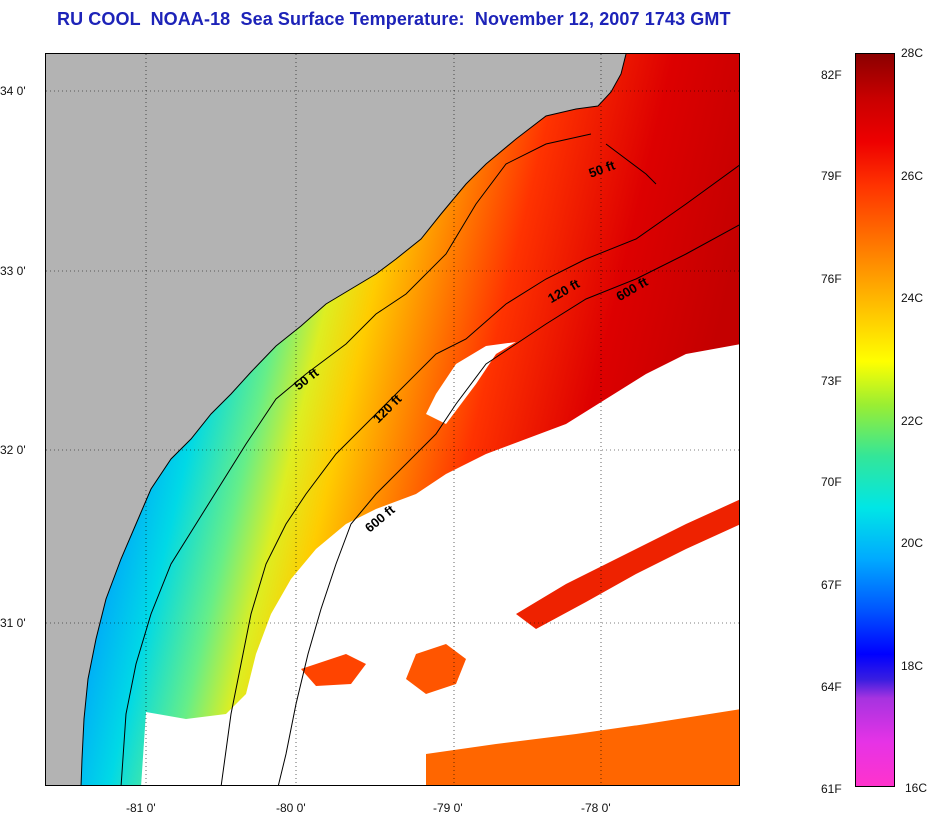 This screenshot has width=936, height=817. What do you see at coordinates (912, 666) in the screenshot?
I see `colorbar-label-18c: 18C` at bounding box center [912, 666].